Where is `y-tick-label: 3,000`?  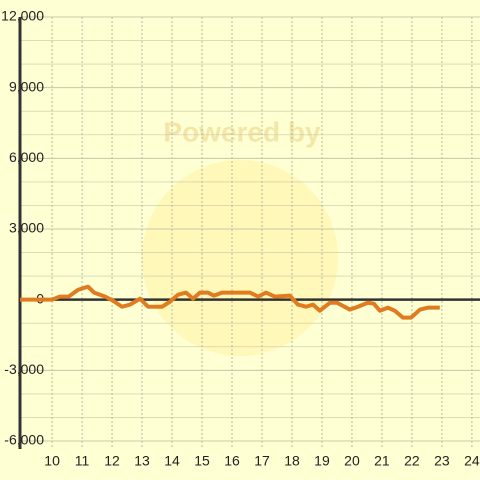 y-tick-label: 3,000 is located at coordinates (26, 228).